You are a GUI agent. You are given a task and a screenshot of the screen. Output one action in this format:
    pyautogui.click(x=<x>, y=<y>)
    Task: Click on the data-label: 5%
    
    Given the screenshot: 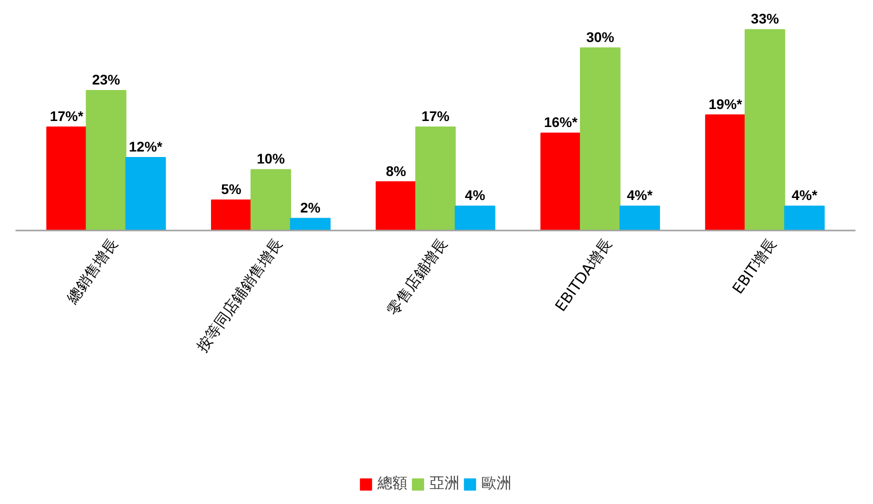 What is the action you would take?
    pyautogui.click(x=231, y=189)
    